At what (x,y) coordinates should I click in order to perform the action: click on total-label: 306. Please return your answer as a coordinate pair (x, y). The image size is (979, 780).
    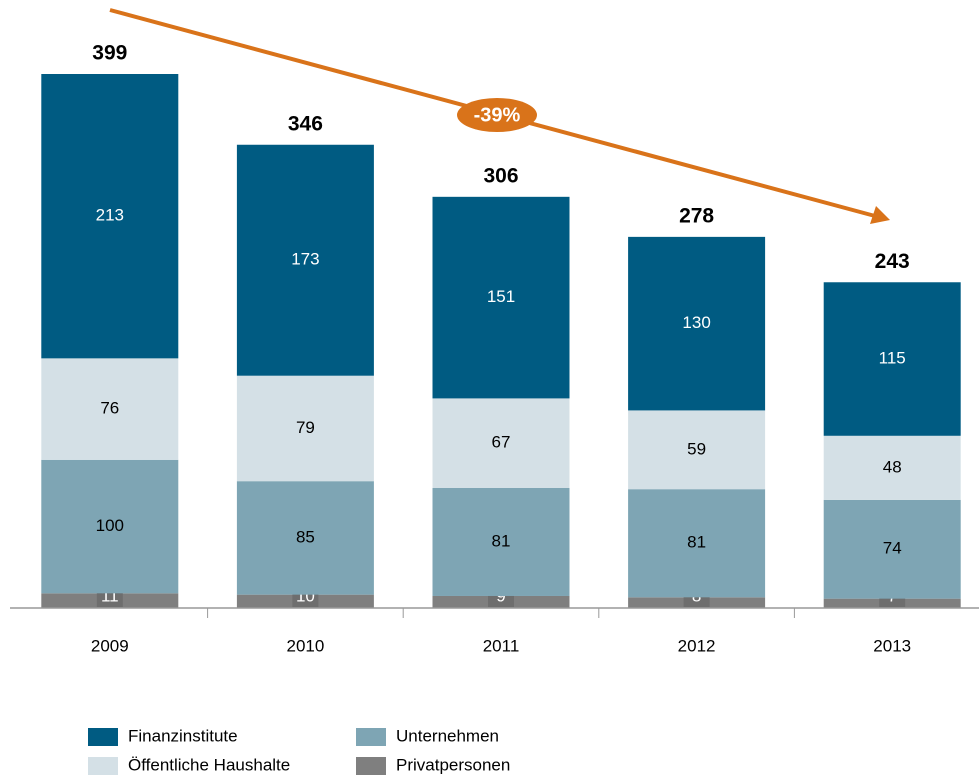
    Looking at the image, I should click on (500, 175).